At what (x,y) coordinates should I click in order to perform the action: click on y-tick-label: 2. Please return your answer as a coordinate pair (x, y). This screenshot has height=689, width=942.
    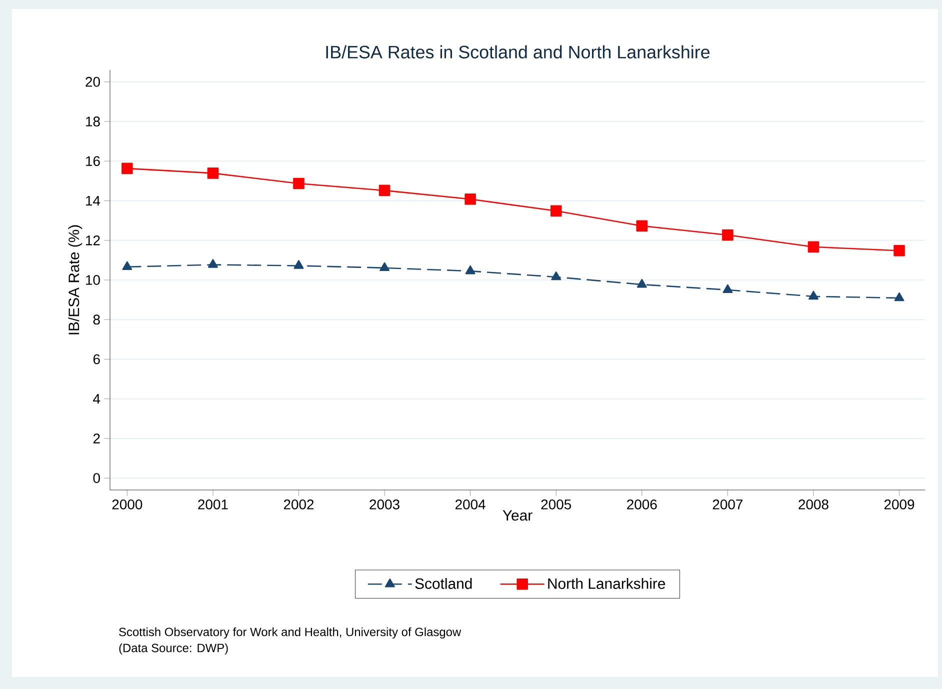
    Looking at the image, I should click on (96, 439).